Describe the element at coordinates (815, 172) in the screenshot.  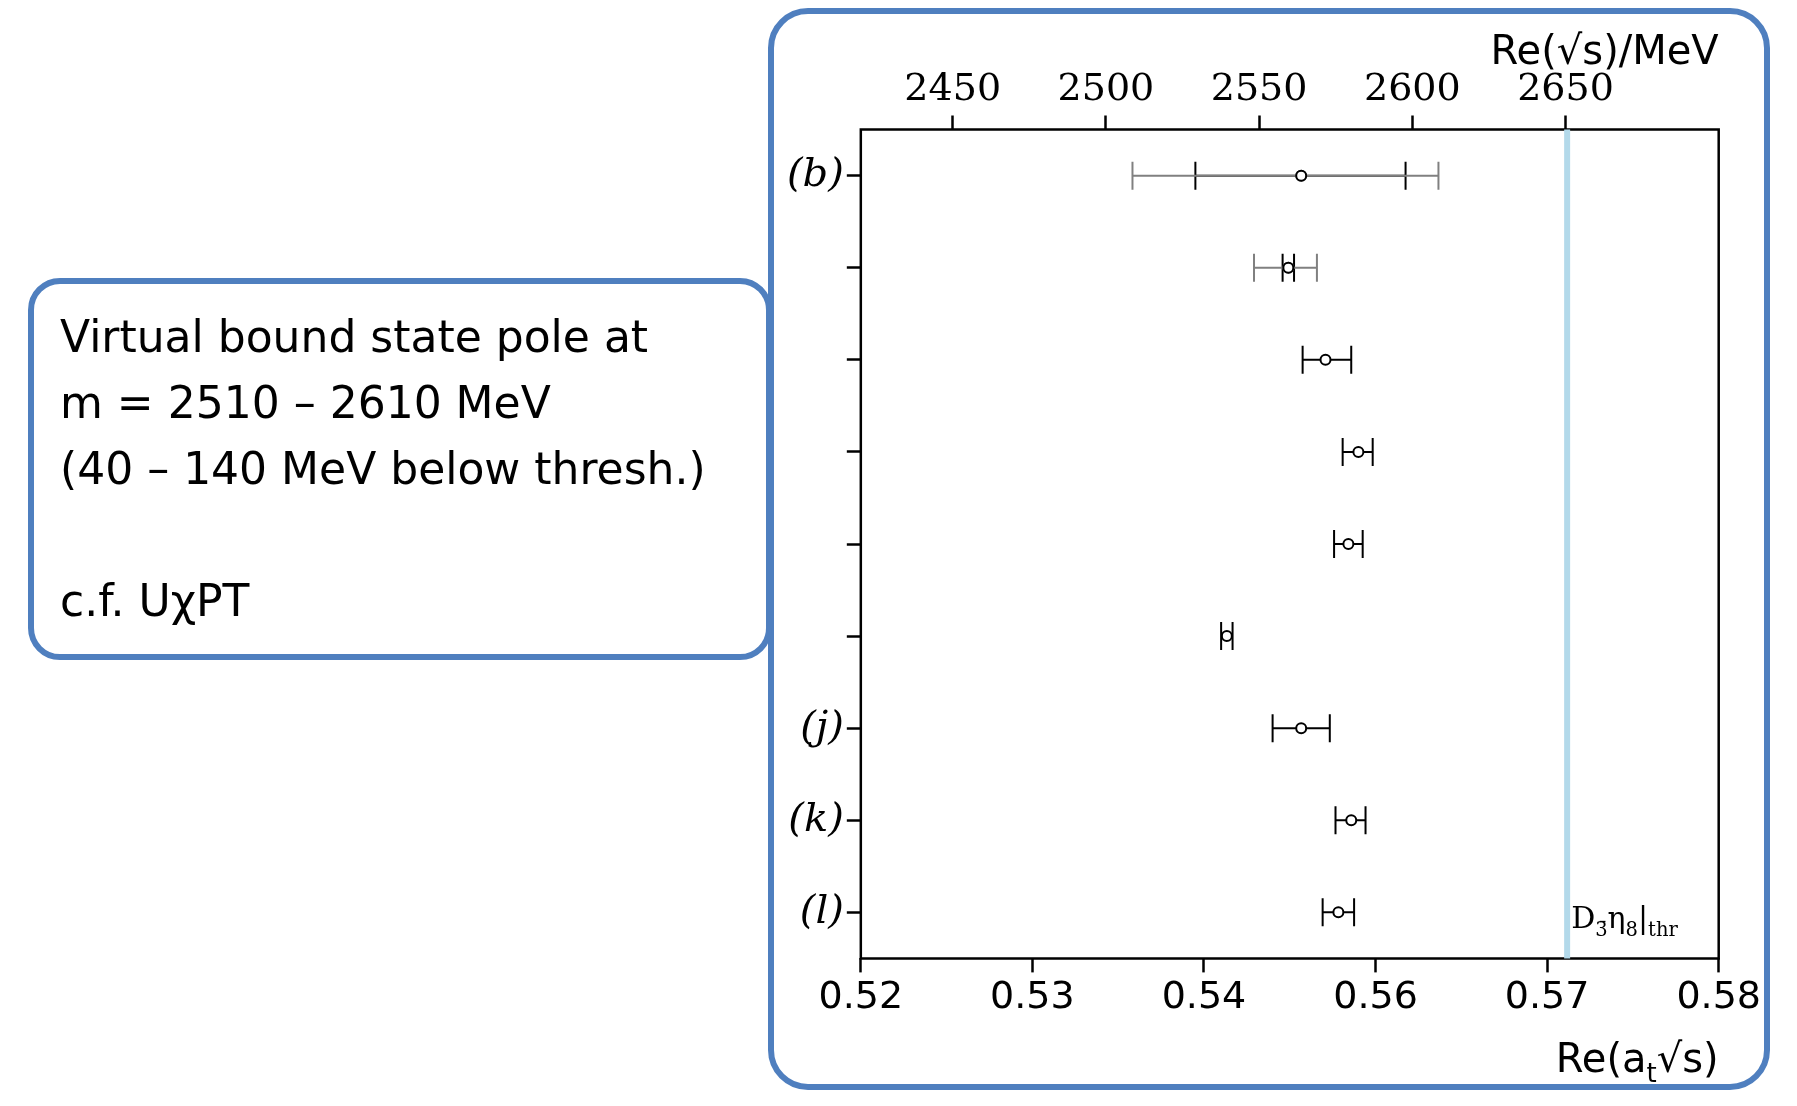
I see `y-tick-label: (b)` at that location.